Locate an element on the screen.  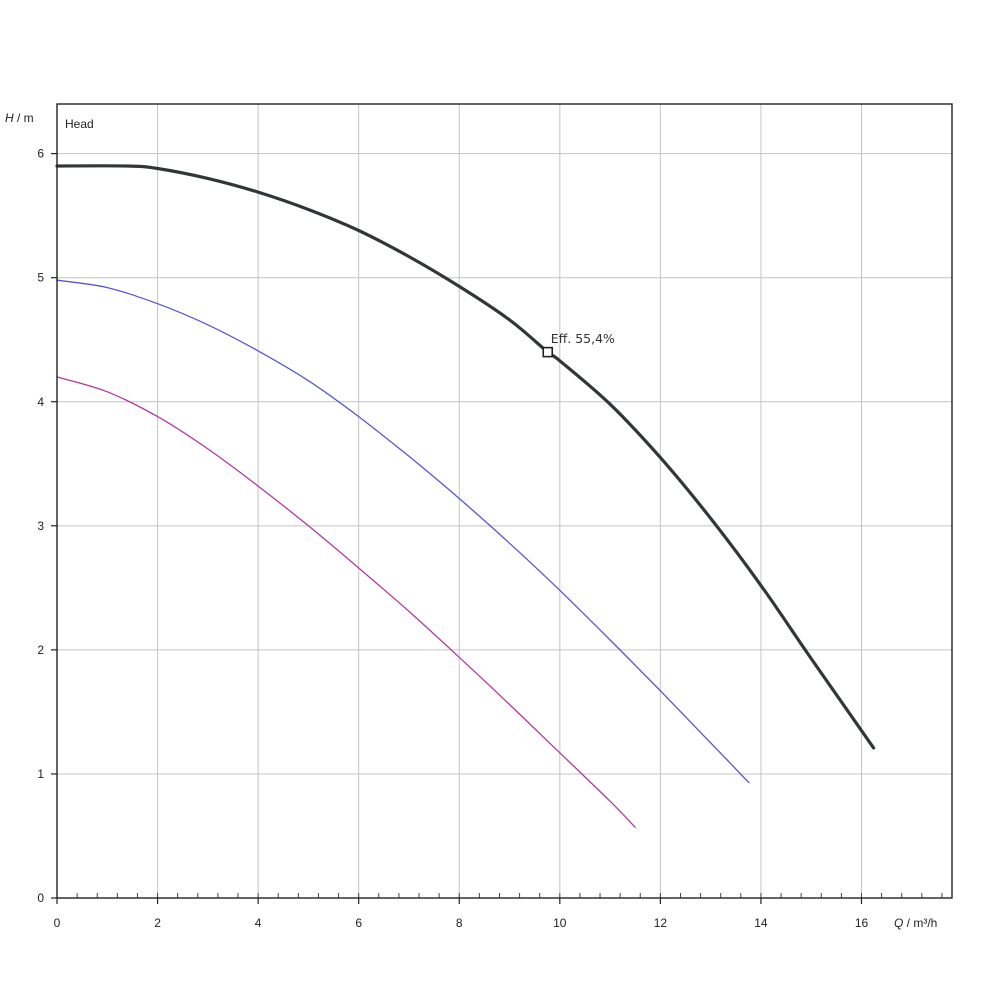
annotation-layer: Eff. 55,4% is located at coordinates (578, 344).